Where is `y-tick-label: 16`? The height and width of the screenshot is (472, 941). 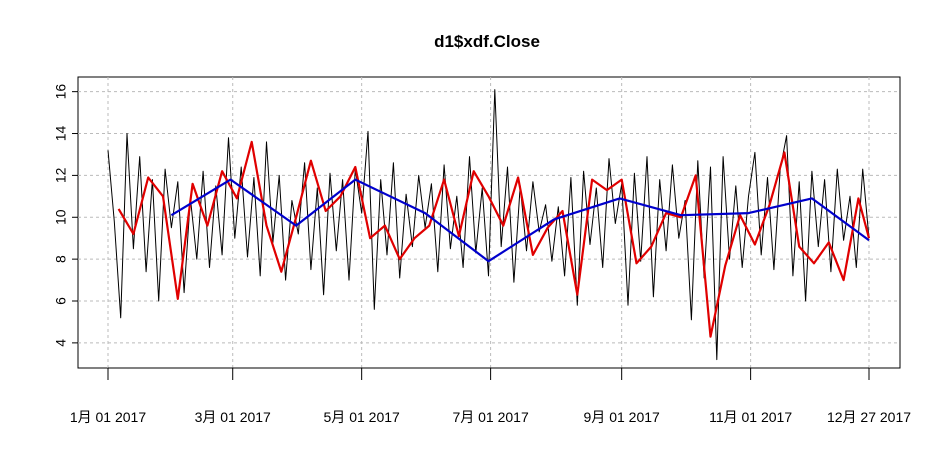
y-tick-label: 16 is located at coordinates (61, 92).